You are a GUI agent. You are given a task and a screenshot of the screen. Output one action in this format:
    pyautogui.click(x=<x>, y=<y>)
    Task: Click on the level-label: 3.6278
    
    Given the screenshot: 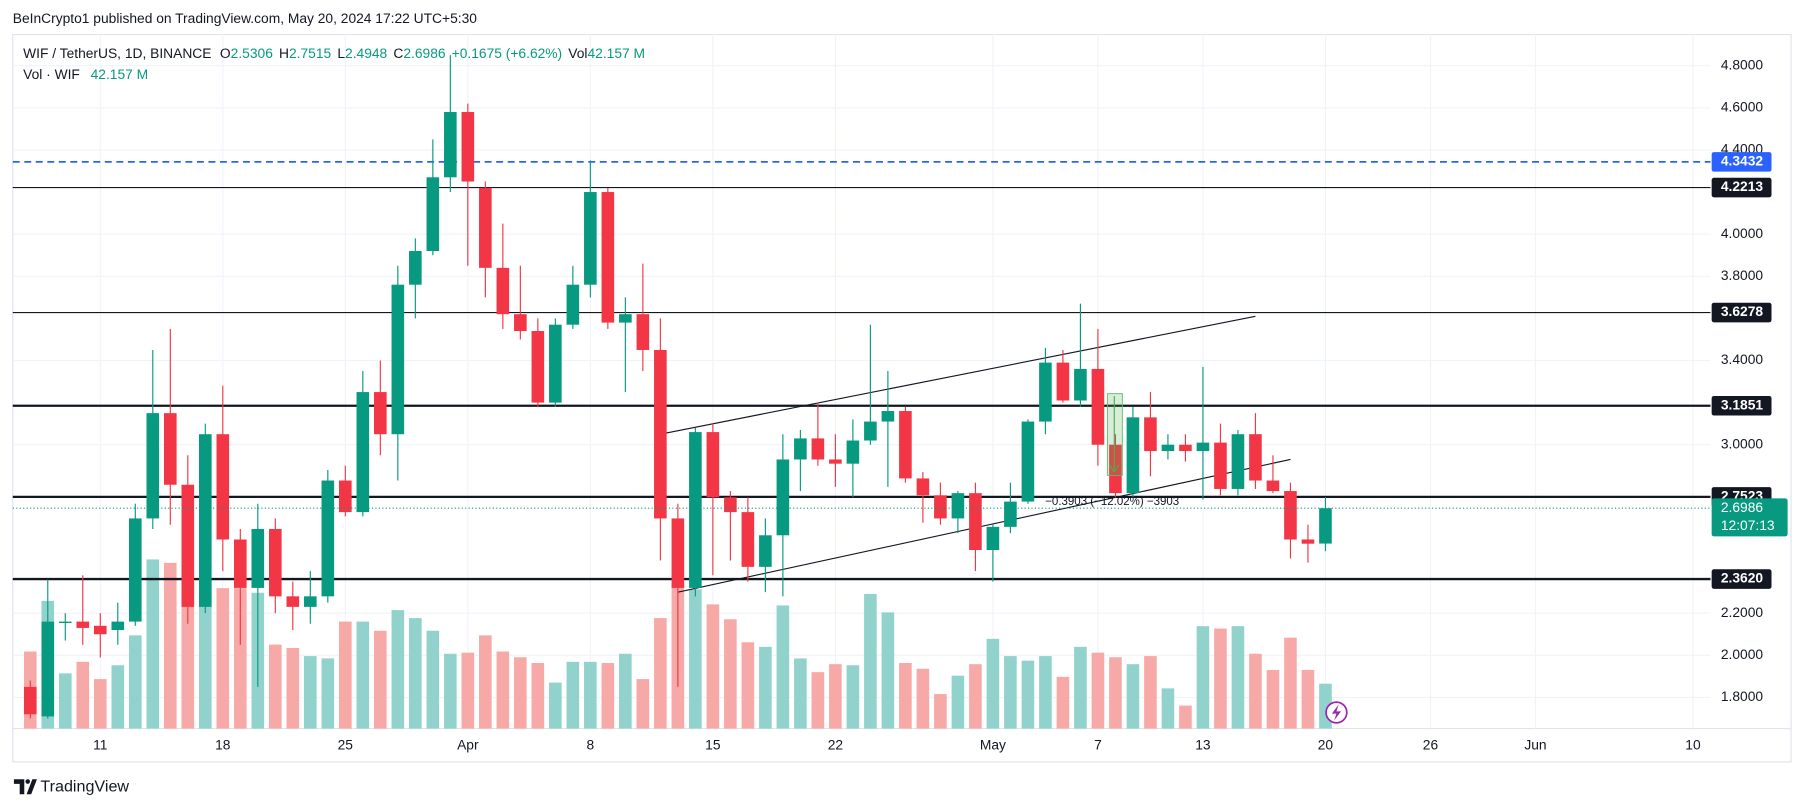 What is the action you would take?
    pyautogui.click(x=1742, y=311)
    